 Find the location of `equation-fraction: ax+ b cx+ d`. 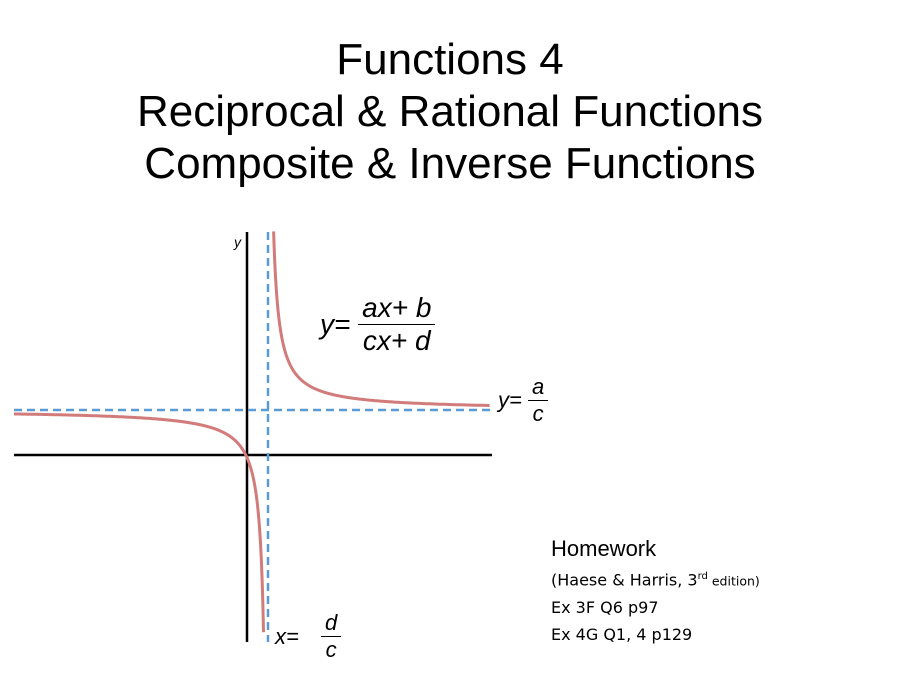

equation-fraction: ax+ b cx+ d is located at coordinates (397, 324).